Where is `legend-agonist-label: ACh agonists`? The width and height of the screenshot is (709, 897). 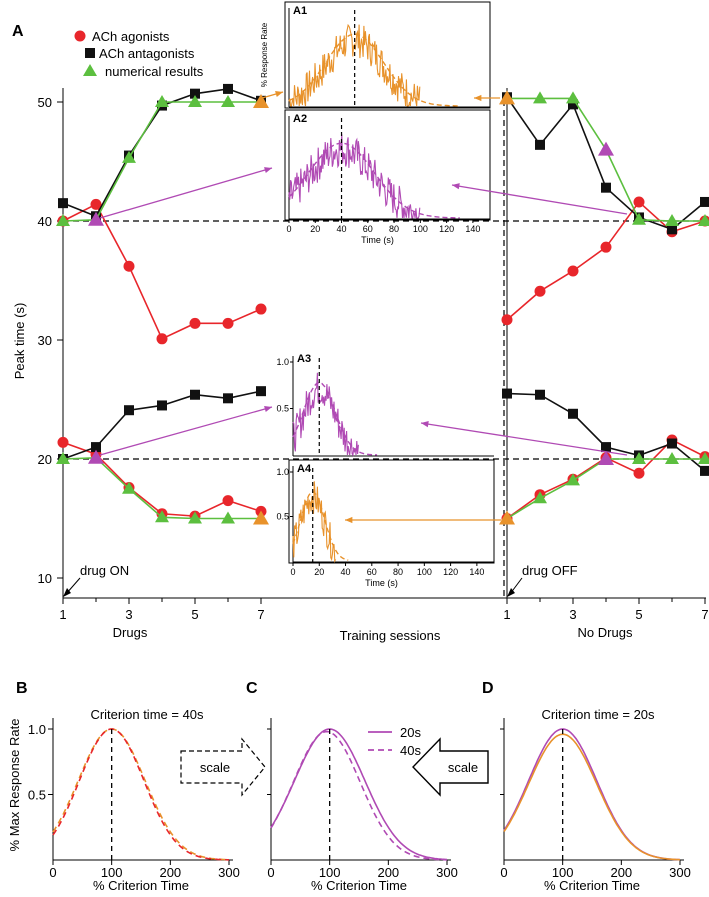
legend-agonist-label: ACh agonists is located at coordinates (131, 36).